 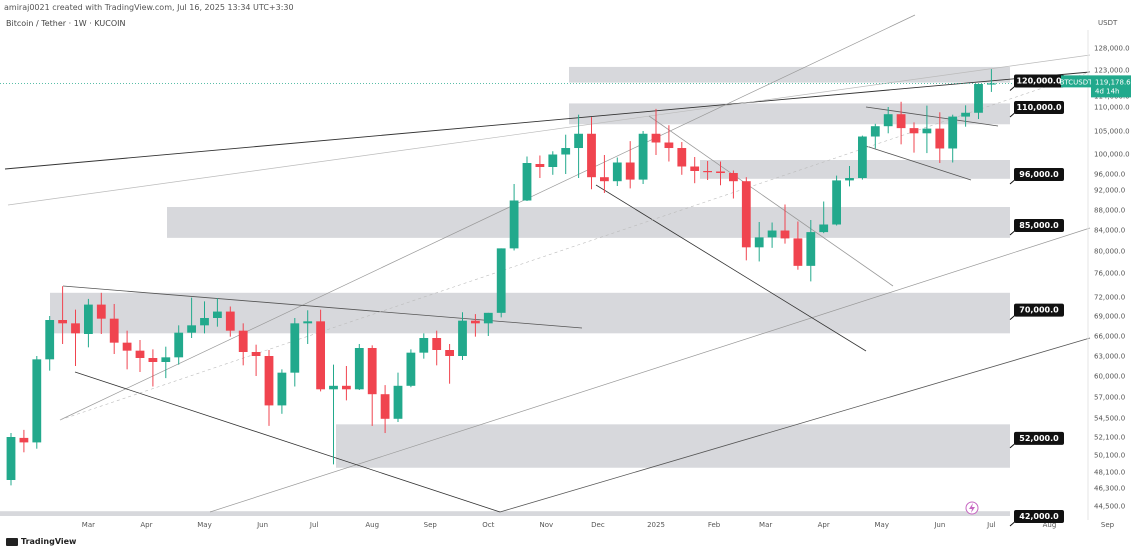 I want to click on y-tick-label: 52,100.0, so click(x=1109, y=438).